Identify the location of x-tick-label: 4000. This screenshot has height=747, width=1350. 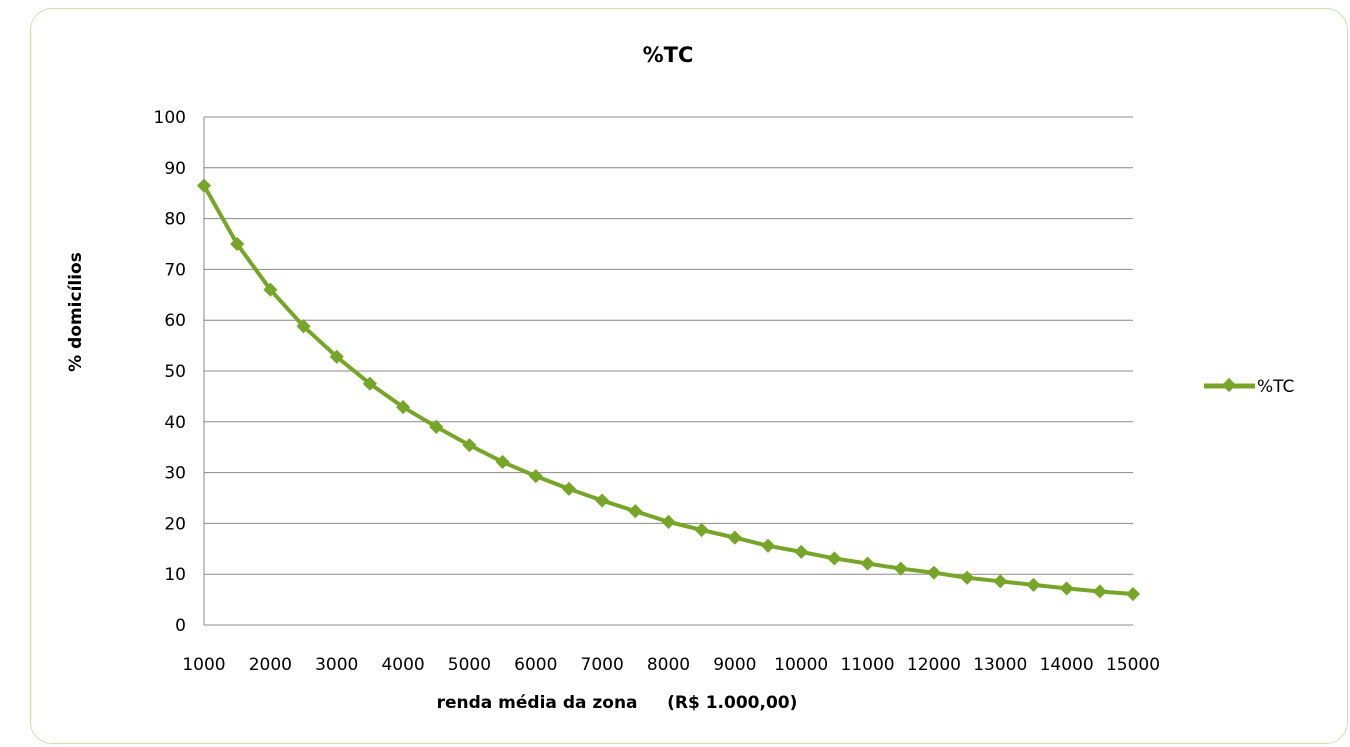
(402, 665).